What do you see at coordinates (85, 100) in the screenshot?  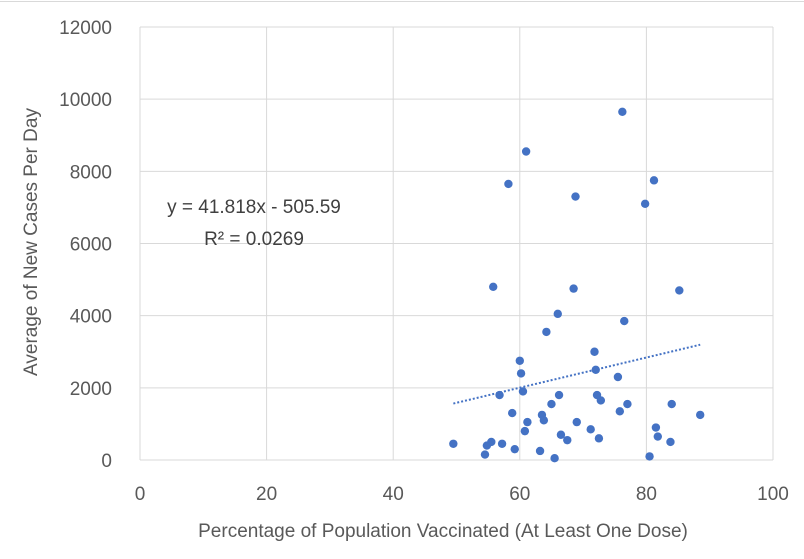 I see `y-tick-label: 10000` at bounding box center [85, 100].